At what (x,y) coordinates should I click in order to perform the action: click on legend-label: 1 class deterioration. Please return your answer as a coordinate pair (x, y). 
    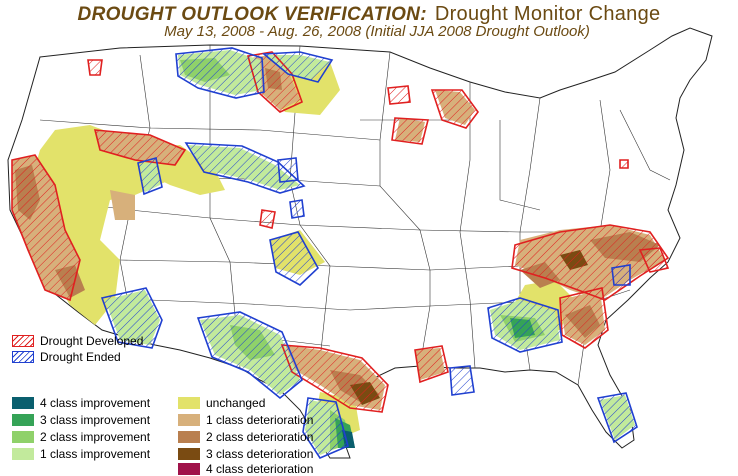
    Looking at the image, I should click on (260, 420).